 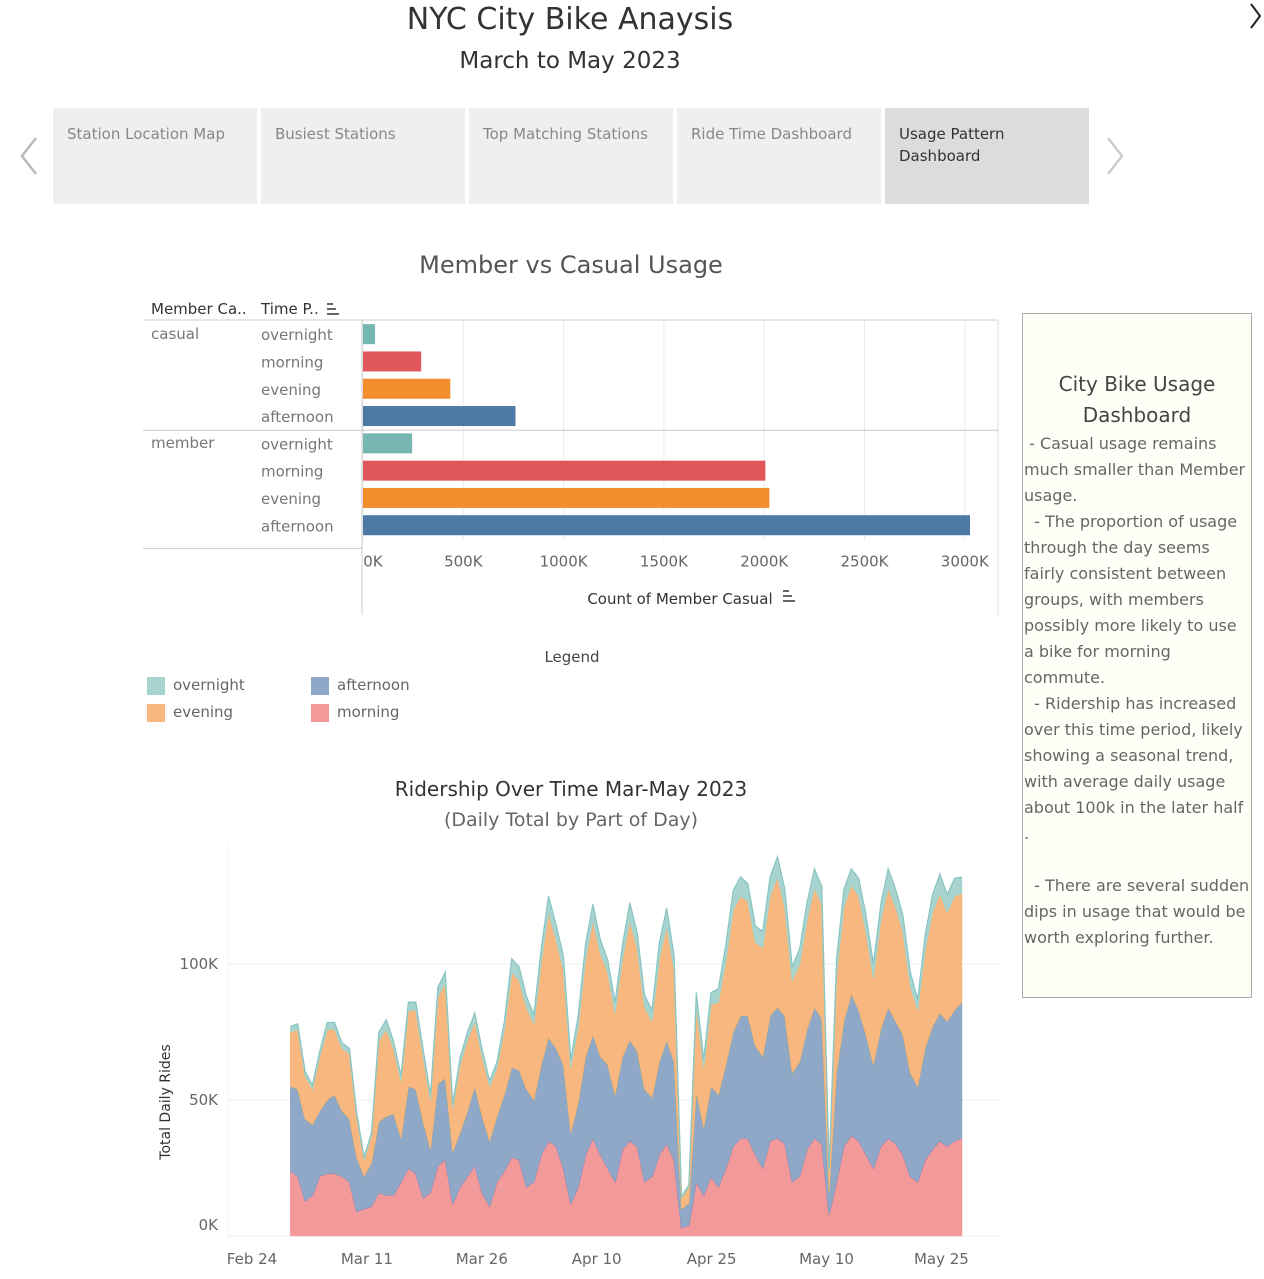 I want to click on bar-x-tick-label: 3000K, so click(x=965, y=561).